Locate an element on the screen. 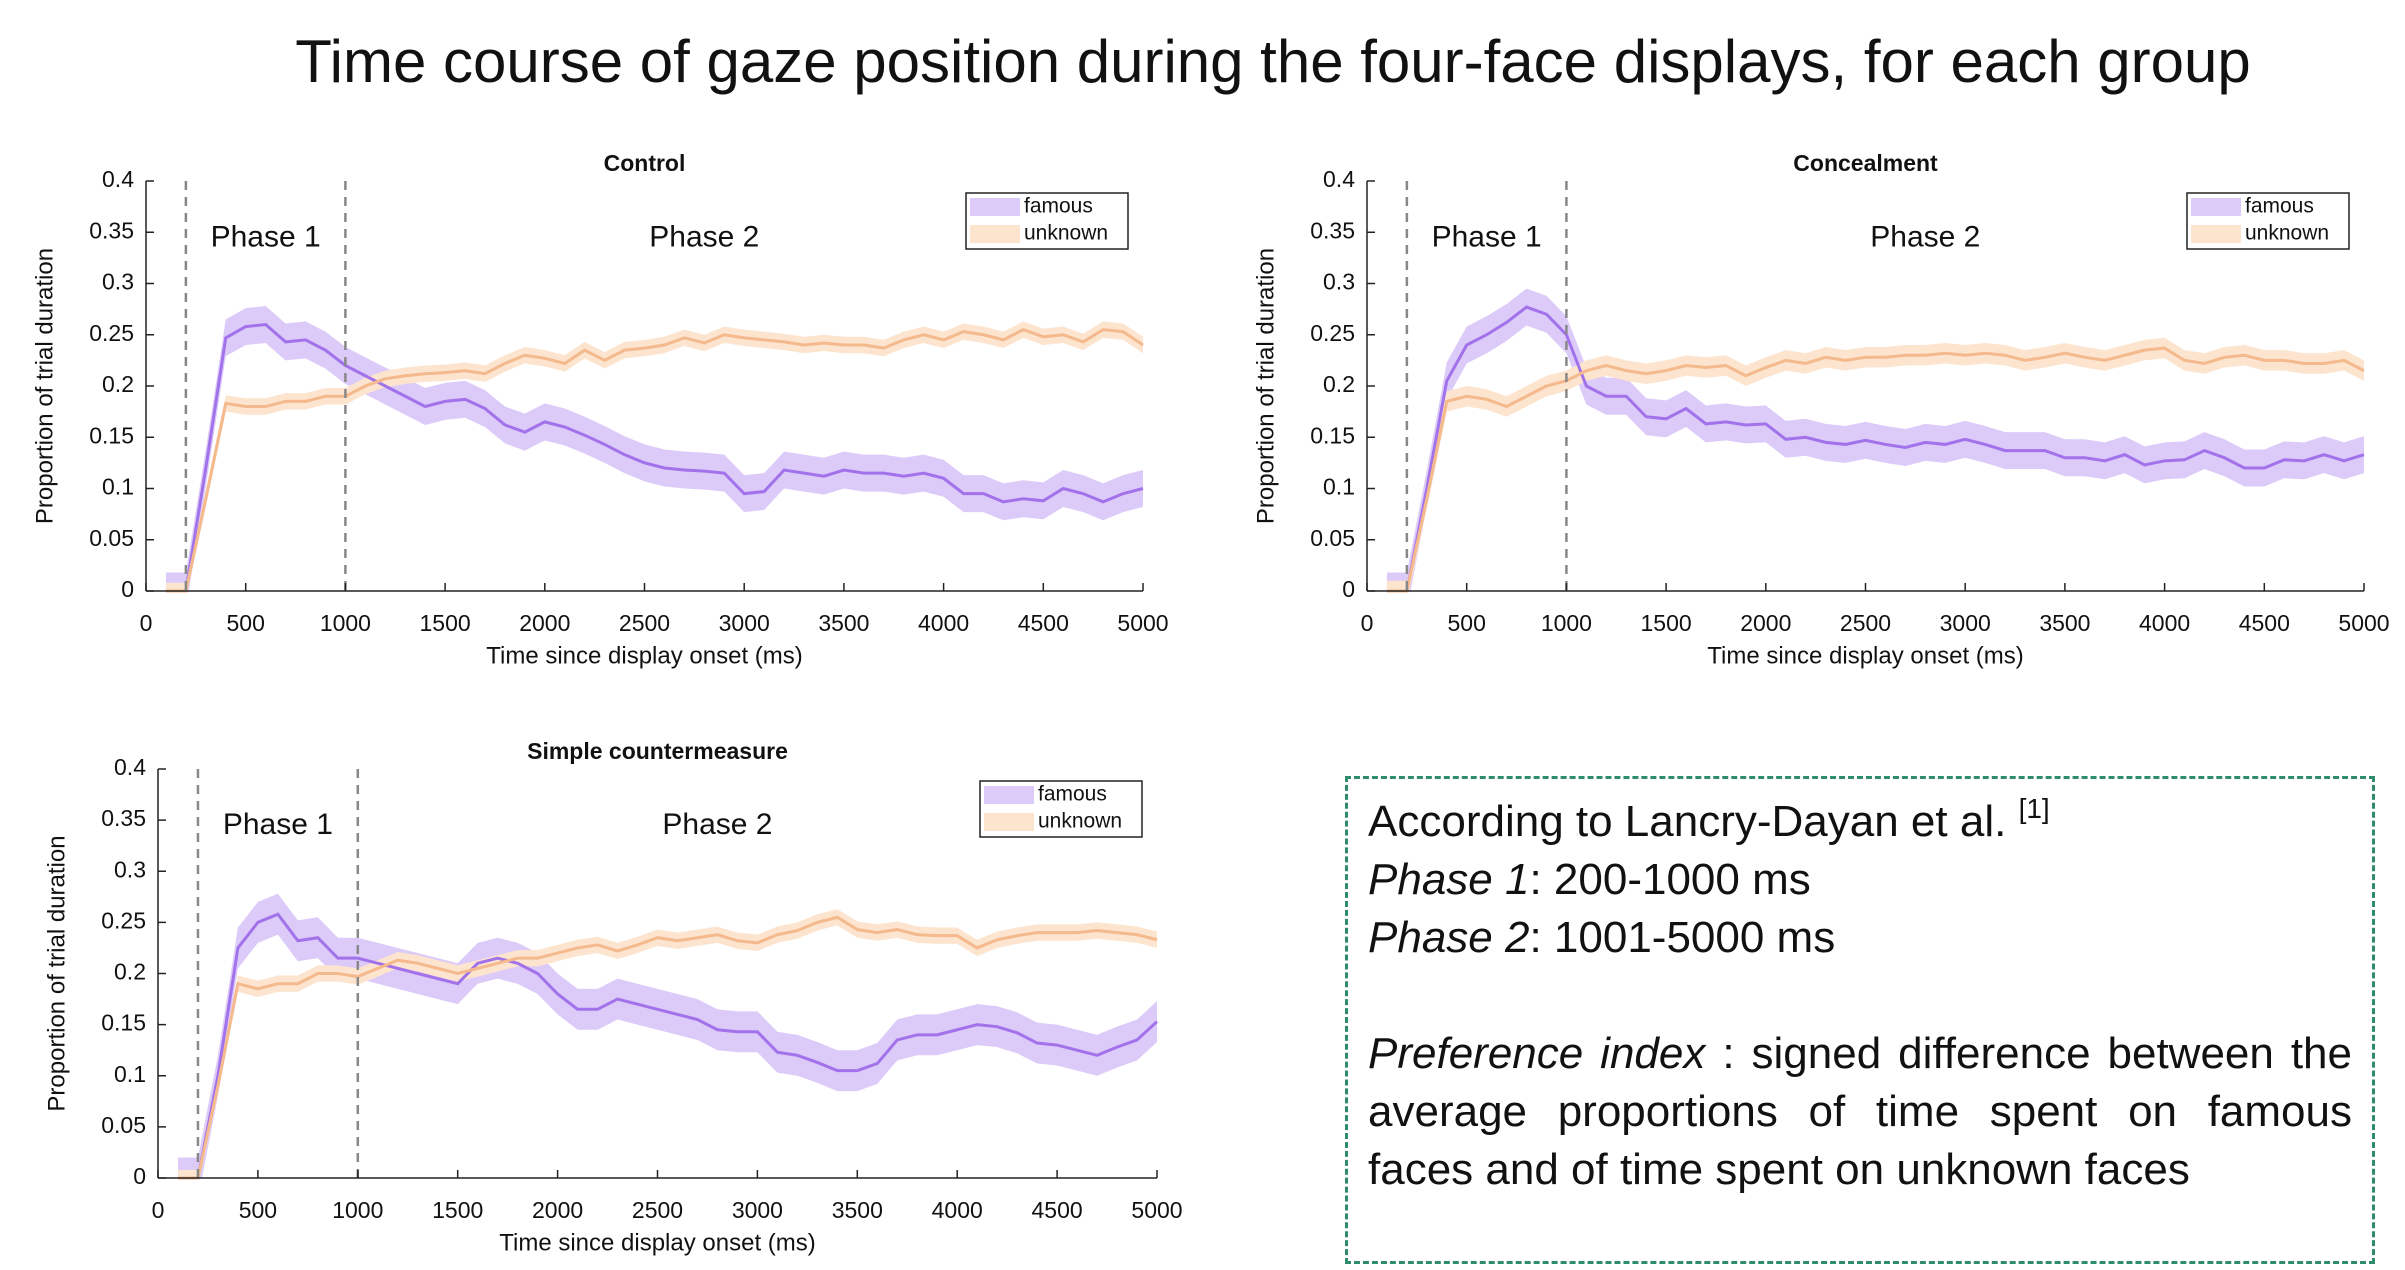 This screenshot has height=1270, width=2405. note-term: Phase 2 is located at coordinates (1449, 937).